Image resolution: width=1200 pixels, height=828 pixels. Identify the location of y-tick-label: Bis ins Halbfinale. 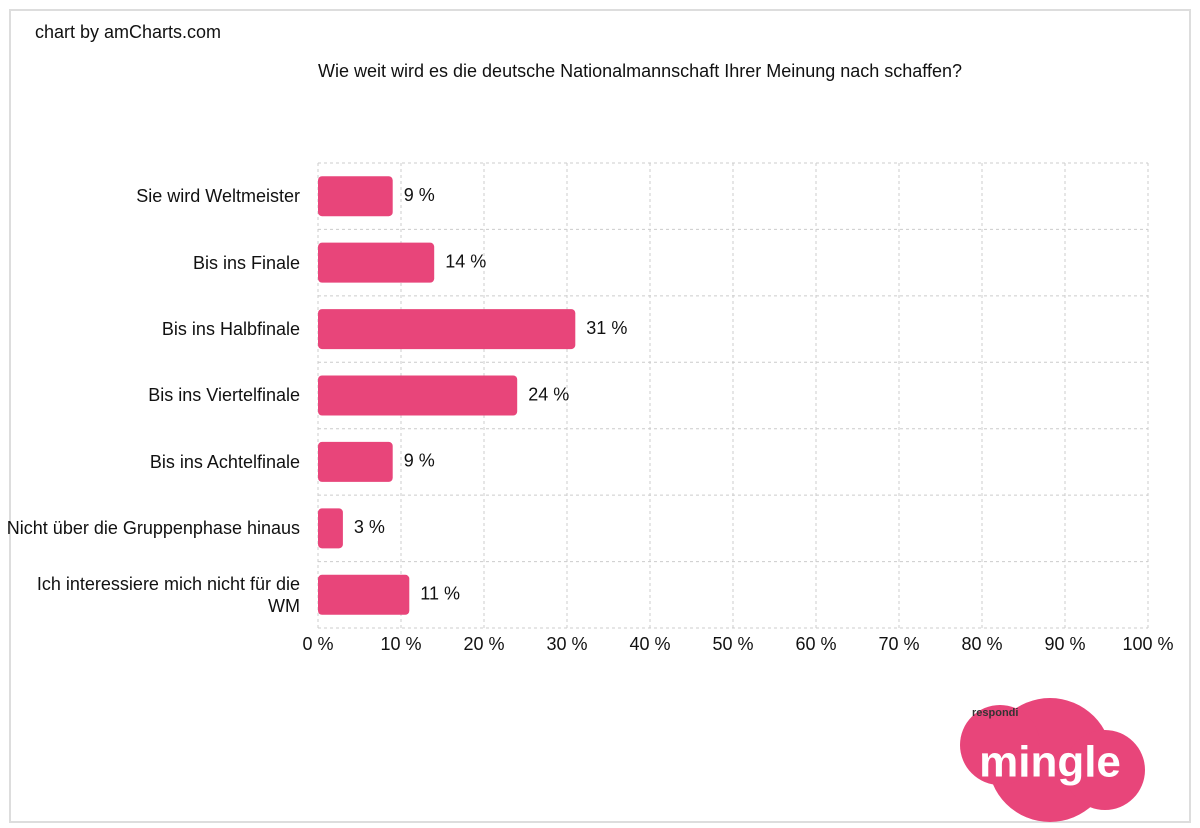
(230, 329).